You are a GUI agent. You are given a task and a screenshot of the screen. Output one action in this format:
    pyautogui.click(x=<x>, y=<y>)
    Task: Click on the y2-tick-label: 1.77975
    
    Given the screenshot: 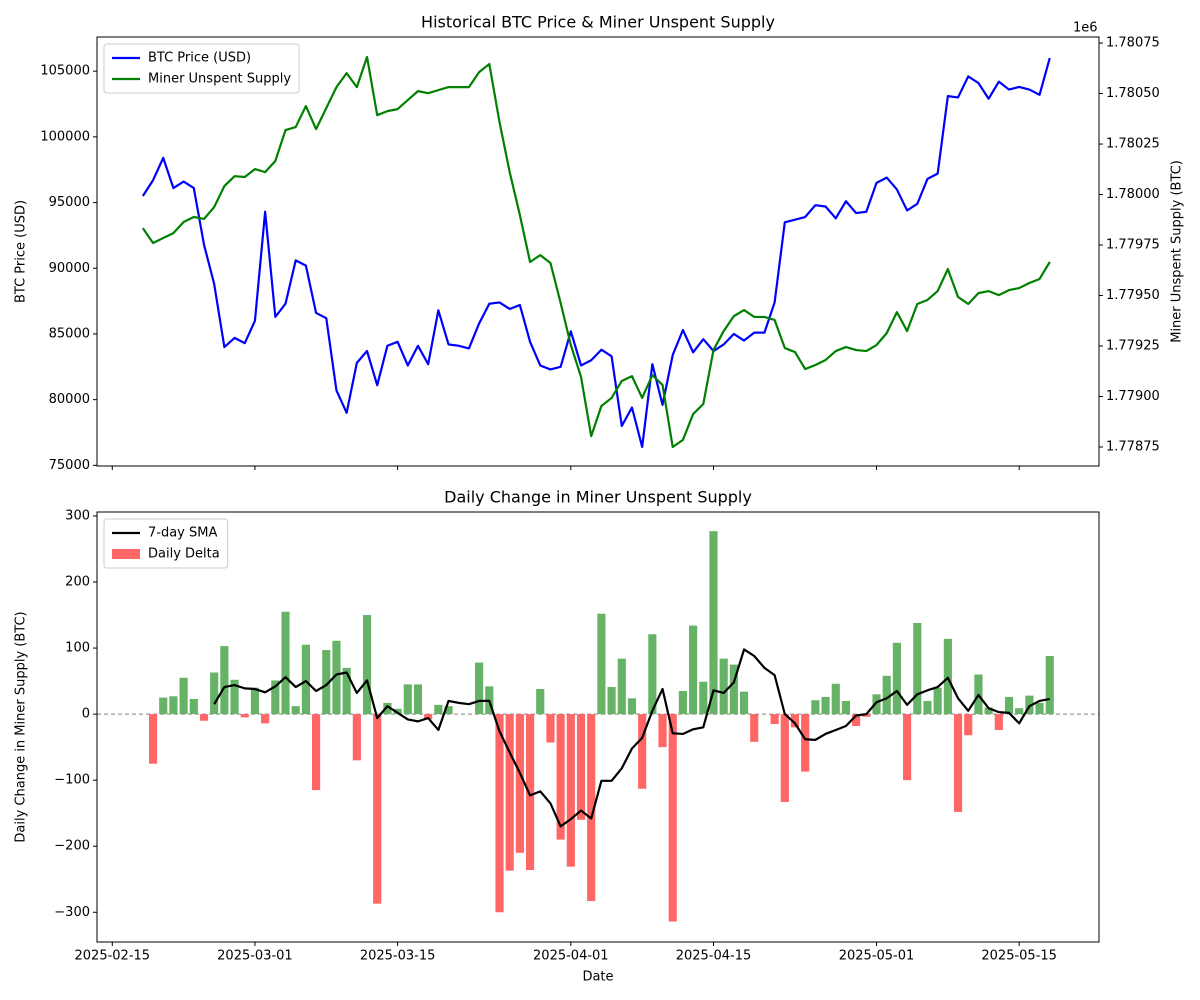 What is the action you would take?
    pyautogui.click(x=1133, y=245)
    